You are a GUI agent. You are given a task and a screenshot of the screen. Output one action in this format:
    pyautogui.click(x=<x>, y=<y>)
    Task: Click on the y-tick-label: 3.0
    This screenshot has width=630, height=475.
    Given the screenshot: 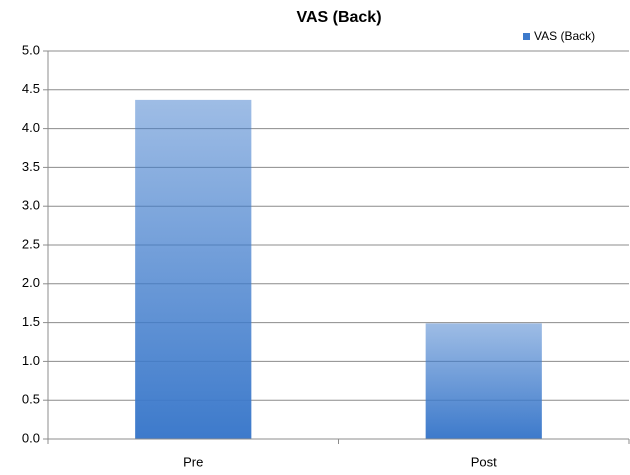 What is the action you would take?
    pyautogui.click(x=31, y=205)
    